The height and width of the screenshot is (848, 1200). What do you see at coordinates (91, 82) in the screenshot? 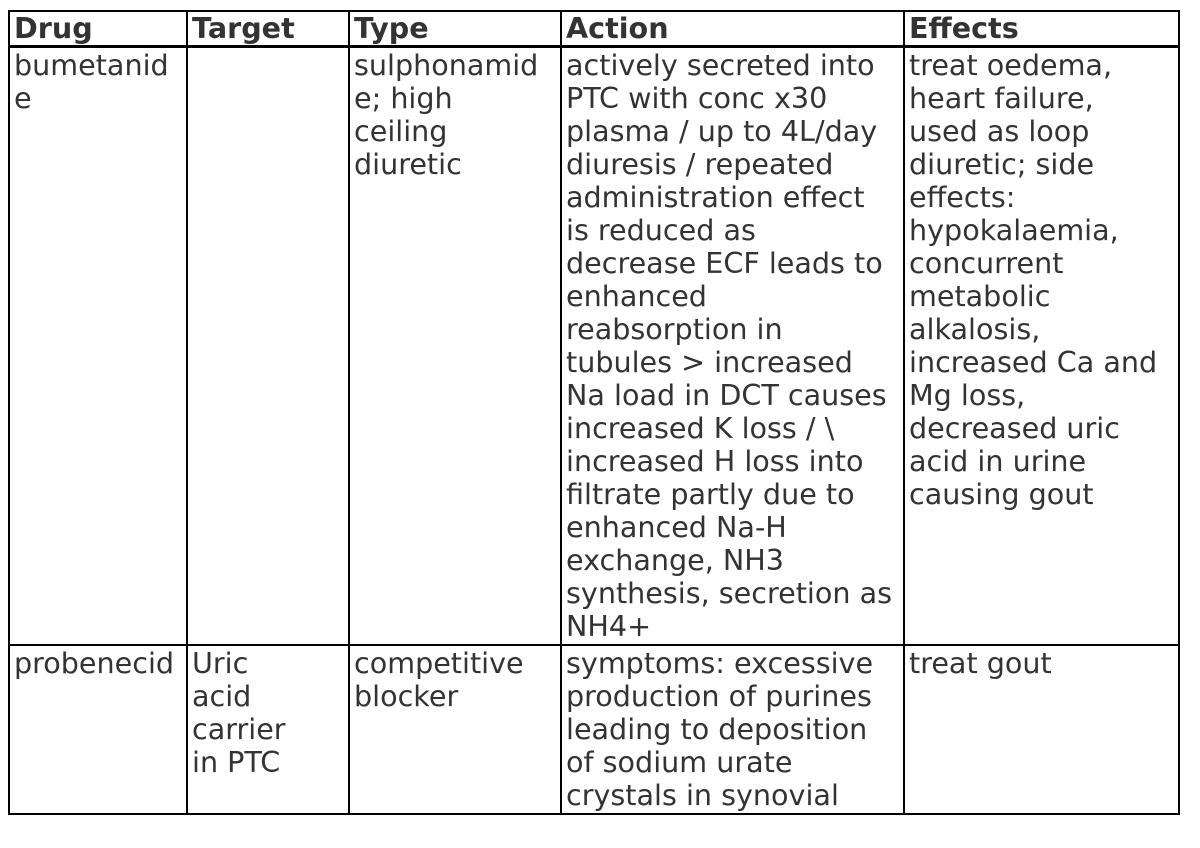
I see `drug-name: bumetanide` at bounding box center [91, 82].